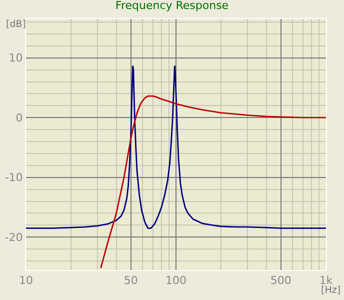 Image resolution: width=344 pixels, height=300 pixels. What do you see at coordinates (19, 117) in the screenshot?
I see `y-tick-label: 0` at bounding box center [19, 117].